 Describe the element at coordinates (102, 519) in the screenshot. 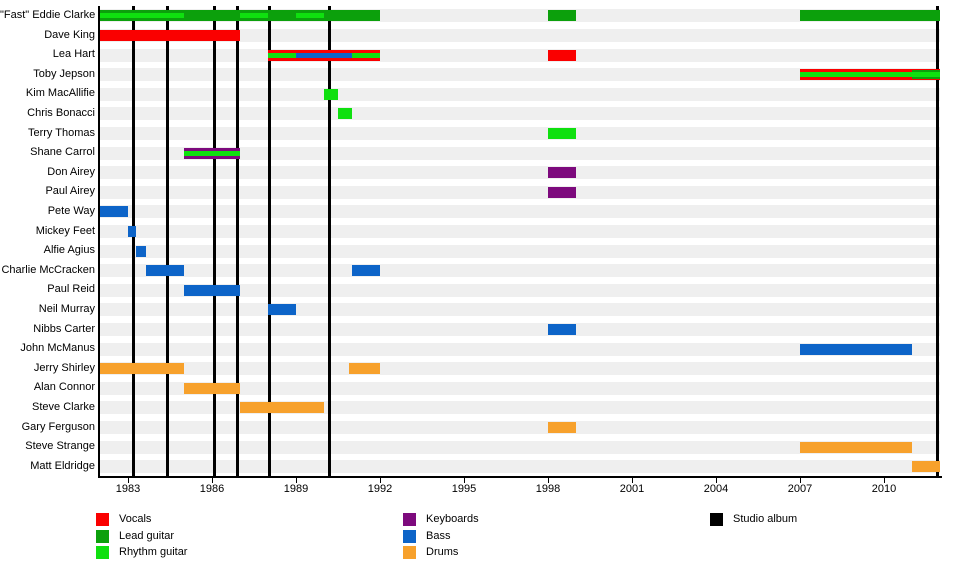

I see `legend-swatch-vocals` at that location.